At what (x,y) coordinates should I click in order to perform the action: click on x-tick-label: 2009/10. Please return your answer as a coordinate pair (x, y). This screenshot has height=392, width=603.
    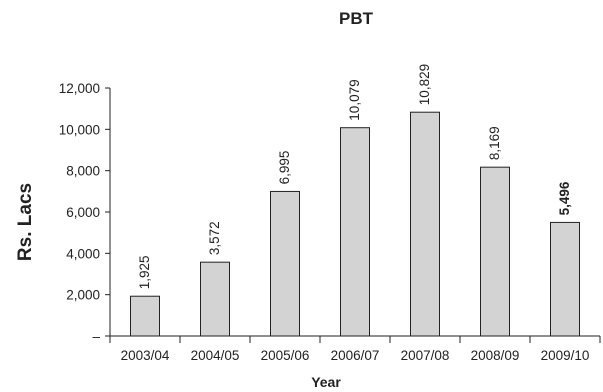
    Looking at the image, I should click on (565, 355).